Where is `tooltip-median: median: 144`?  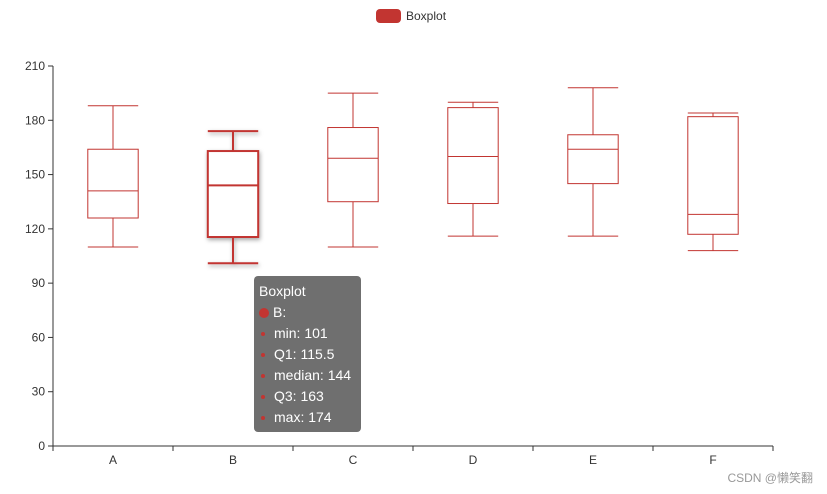
tooltip-median: median: 144 is located at coordinates (313, 375).